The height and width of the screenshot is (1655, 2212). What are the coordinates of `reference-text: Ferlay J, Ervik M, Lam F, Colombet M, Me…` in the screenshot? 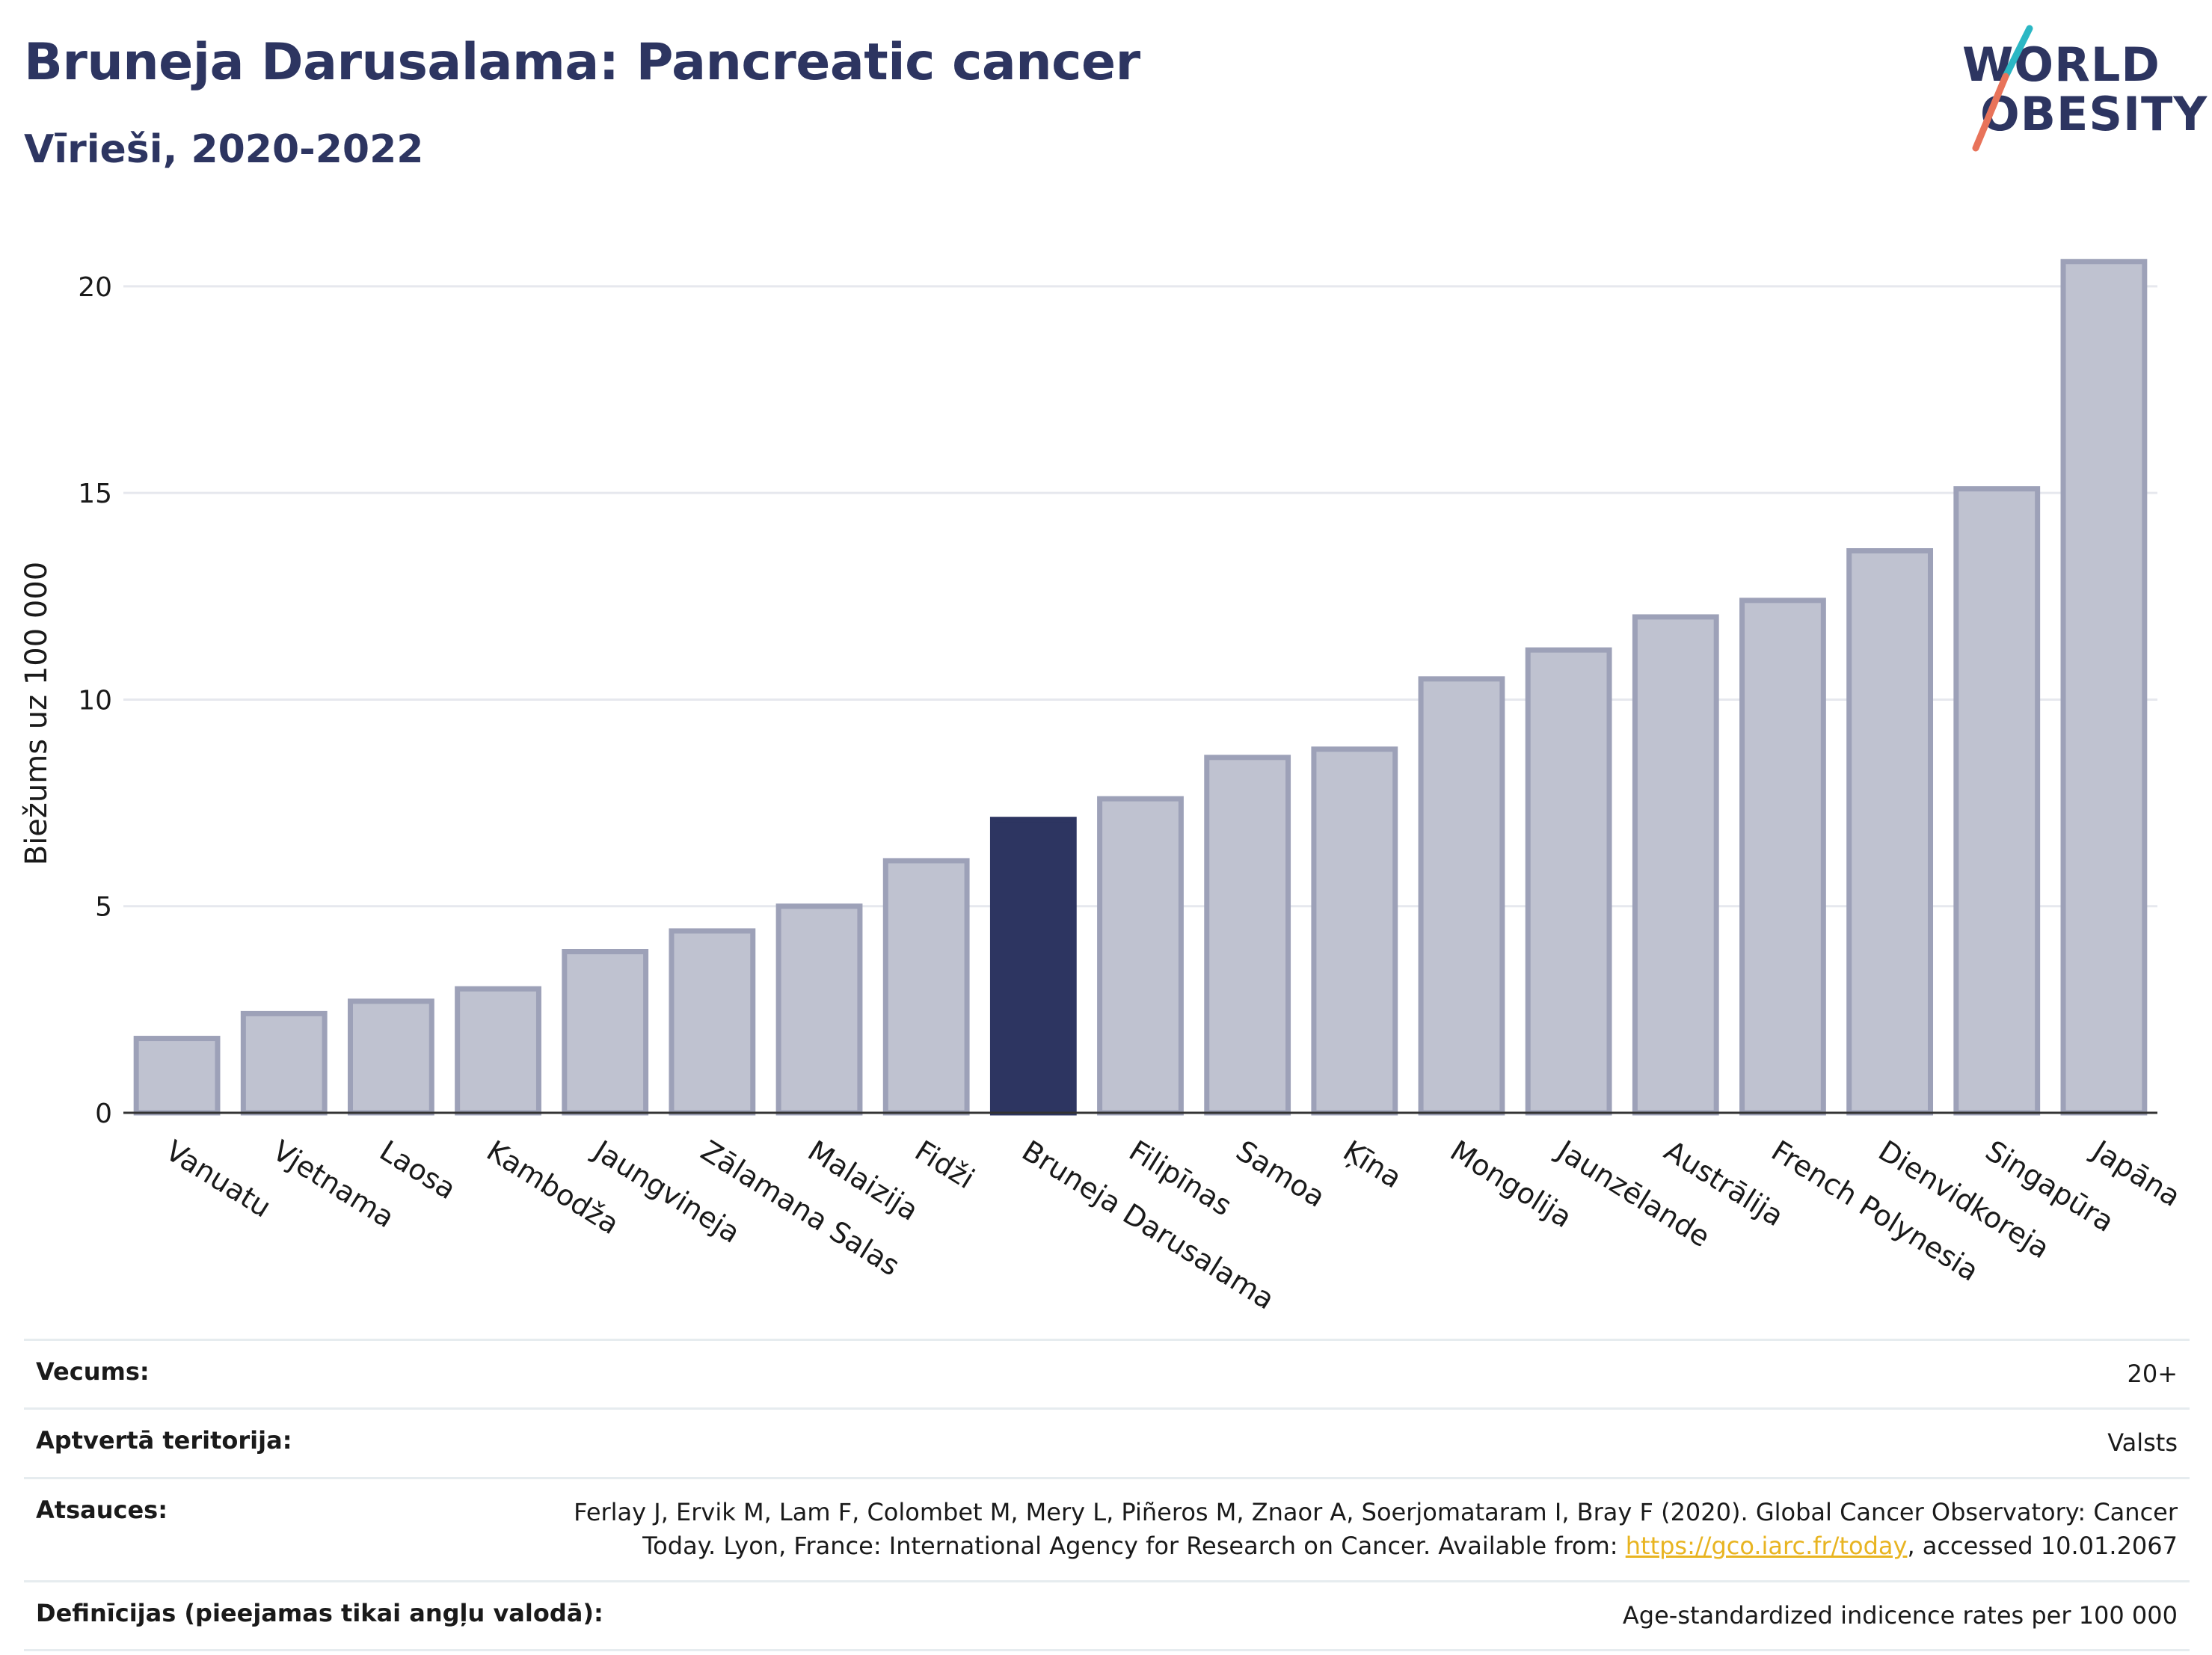 It's located at (1376, 1529).